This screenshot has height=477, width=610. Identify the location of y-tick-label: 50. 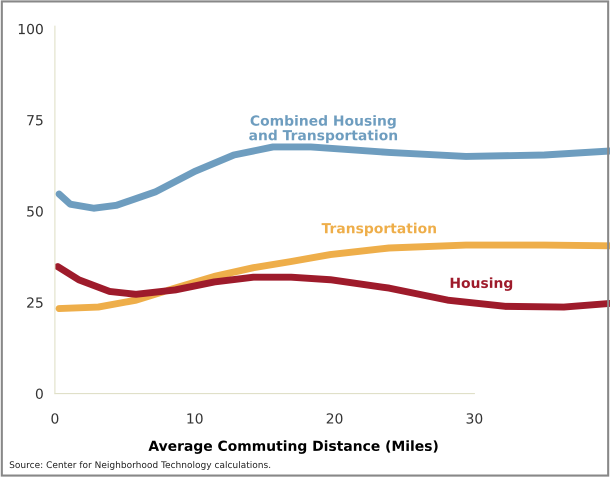
(35, 211).